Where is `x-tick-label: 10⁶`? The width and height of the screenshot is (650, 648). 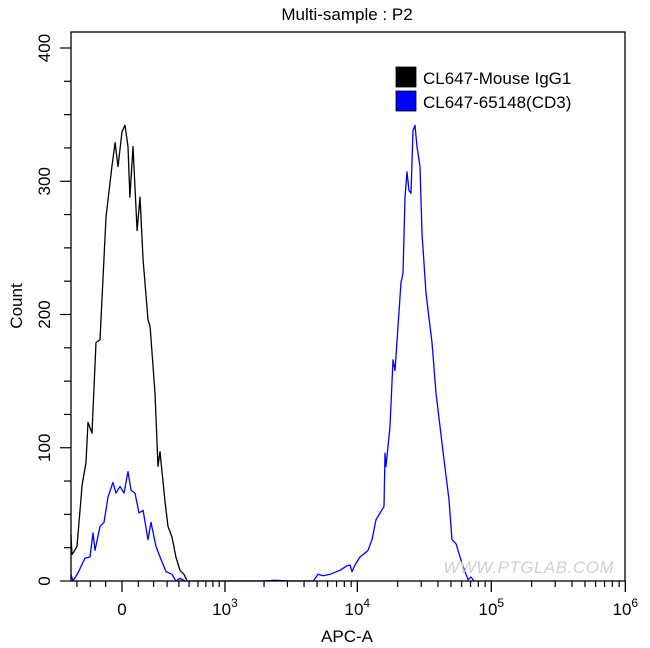 x-tick-label: 10⁶ is located at coordinates (626, 607).